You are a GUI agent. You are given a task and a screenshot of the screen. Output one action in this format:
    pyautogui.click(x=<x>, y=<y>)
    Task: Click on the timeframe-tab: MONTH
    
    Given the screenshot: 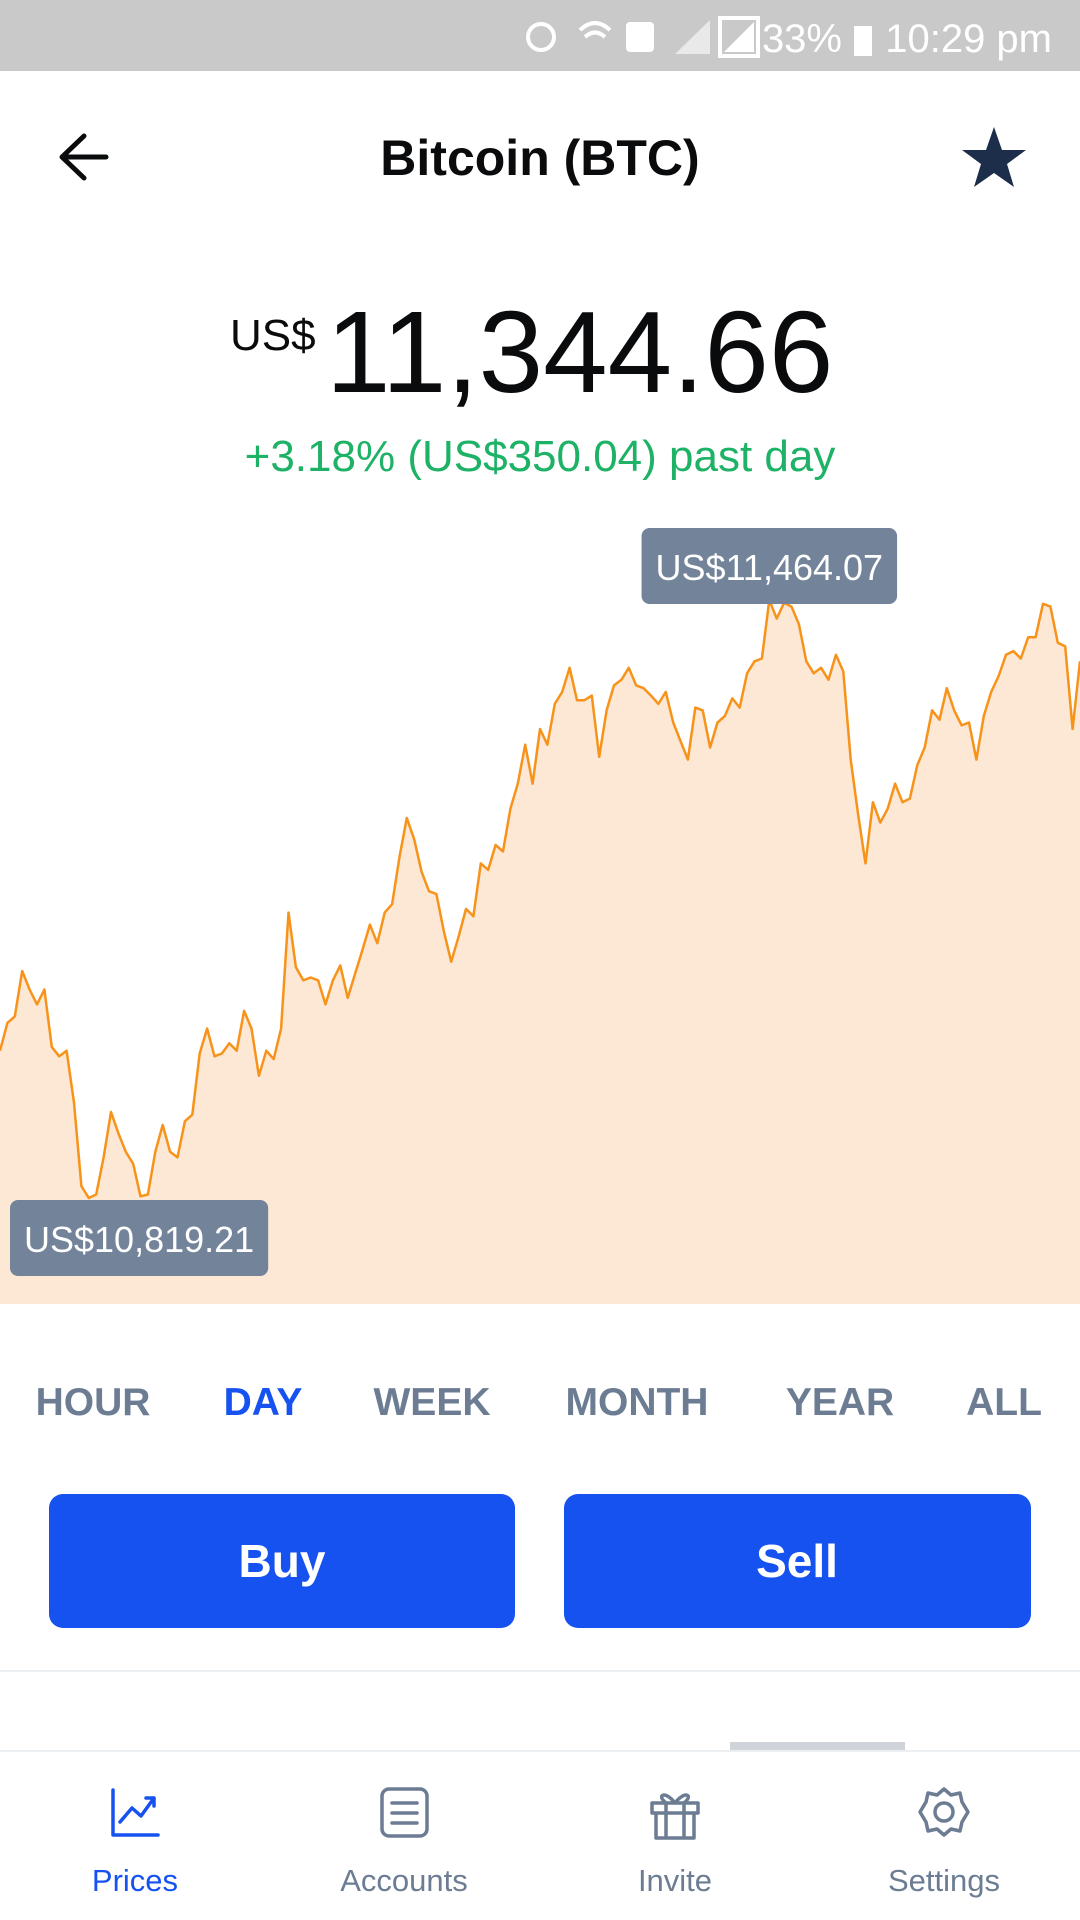 What is the action you would take?
    pyautogui.click(x=637, y=1402)
    